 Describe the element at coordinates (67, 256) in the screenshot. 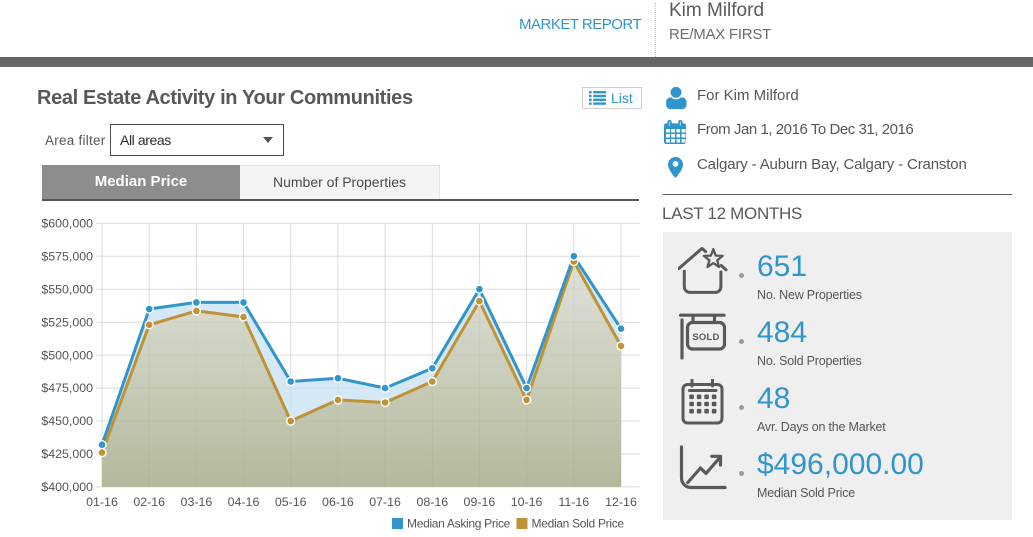

I see `svg-text: $575,000` at that location.